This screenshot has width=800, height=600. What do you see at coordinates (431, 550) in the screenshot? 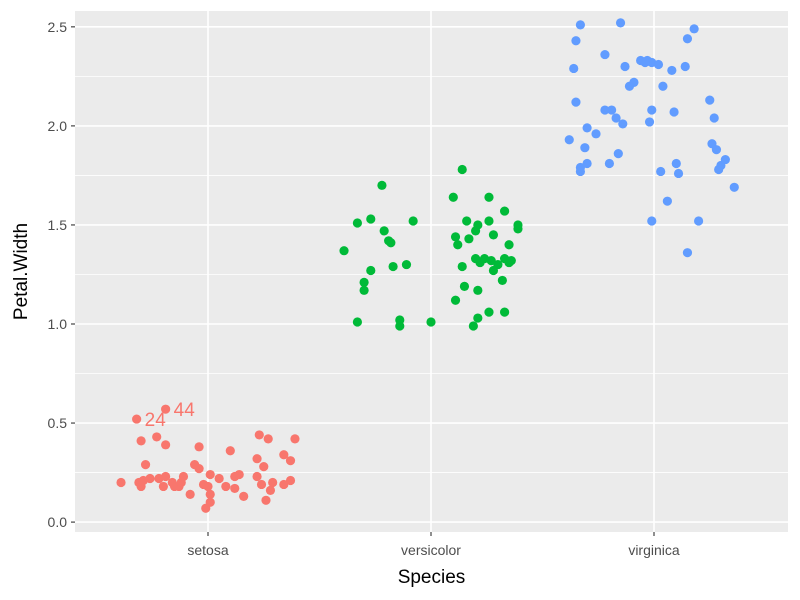
I see `x-tick-label: versicolor` at bounding box center [431, 550].